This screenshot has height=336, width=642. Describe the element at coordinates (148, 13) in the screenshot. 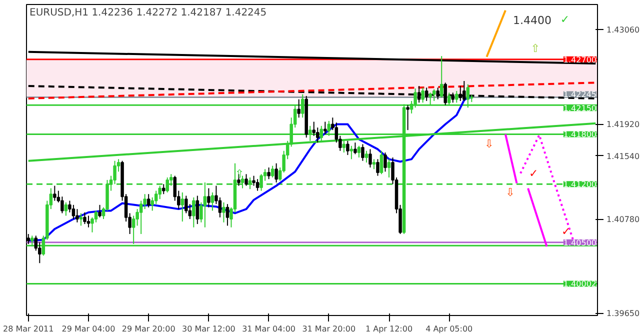

I see `chart-title: EURUSD,H1 1.42236 1.42272 1.42187 1.42245` at that location.